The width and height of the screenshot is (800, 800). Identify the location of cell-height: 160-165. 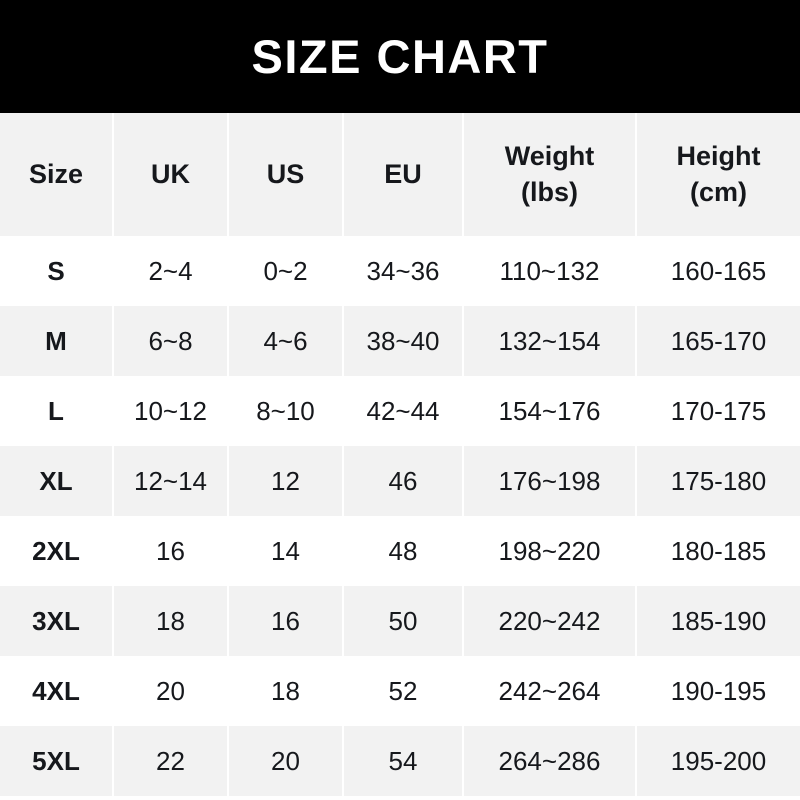
(718, 270).